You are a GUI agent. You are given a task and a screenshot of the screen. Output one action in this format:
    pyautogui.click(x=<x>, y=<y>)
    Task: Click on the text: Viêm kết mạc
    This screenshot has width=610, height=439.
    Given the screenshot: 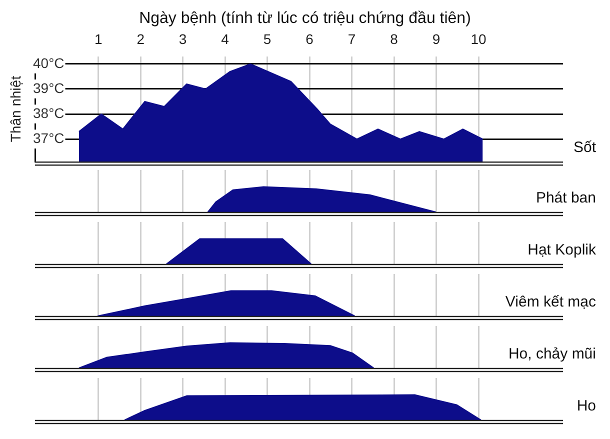 What is the action you would take?
    pyautogui.click(x=550, y=302)
    